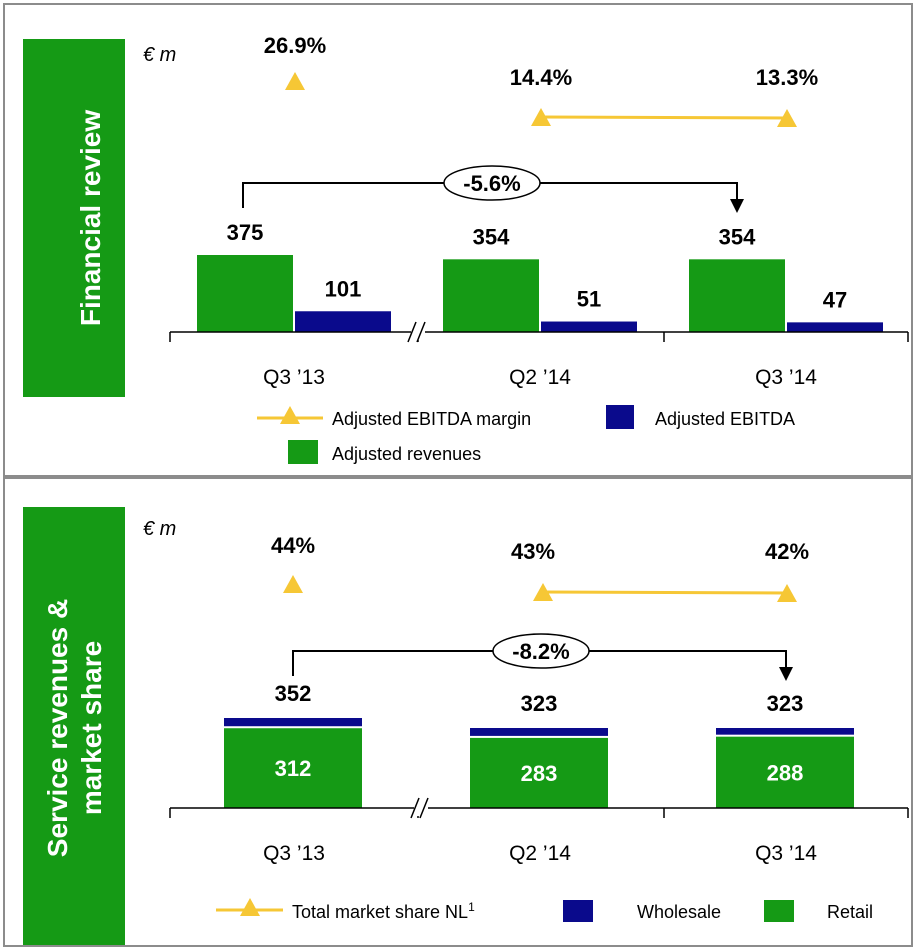  I want to click on data-label-ebitda: 101, so click(343, 288).